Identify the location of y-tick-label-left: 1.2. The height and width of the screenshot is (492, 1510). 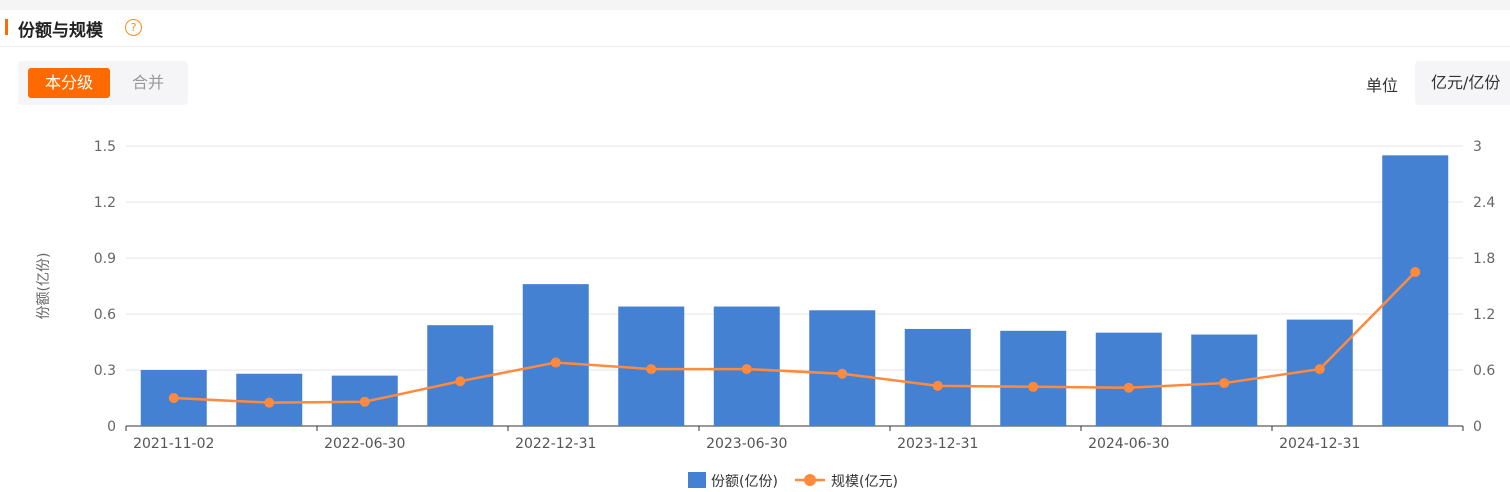
(105, 203).